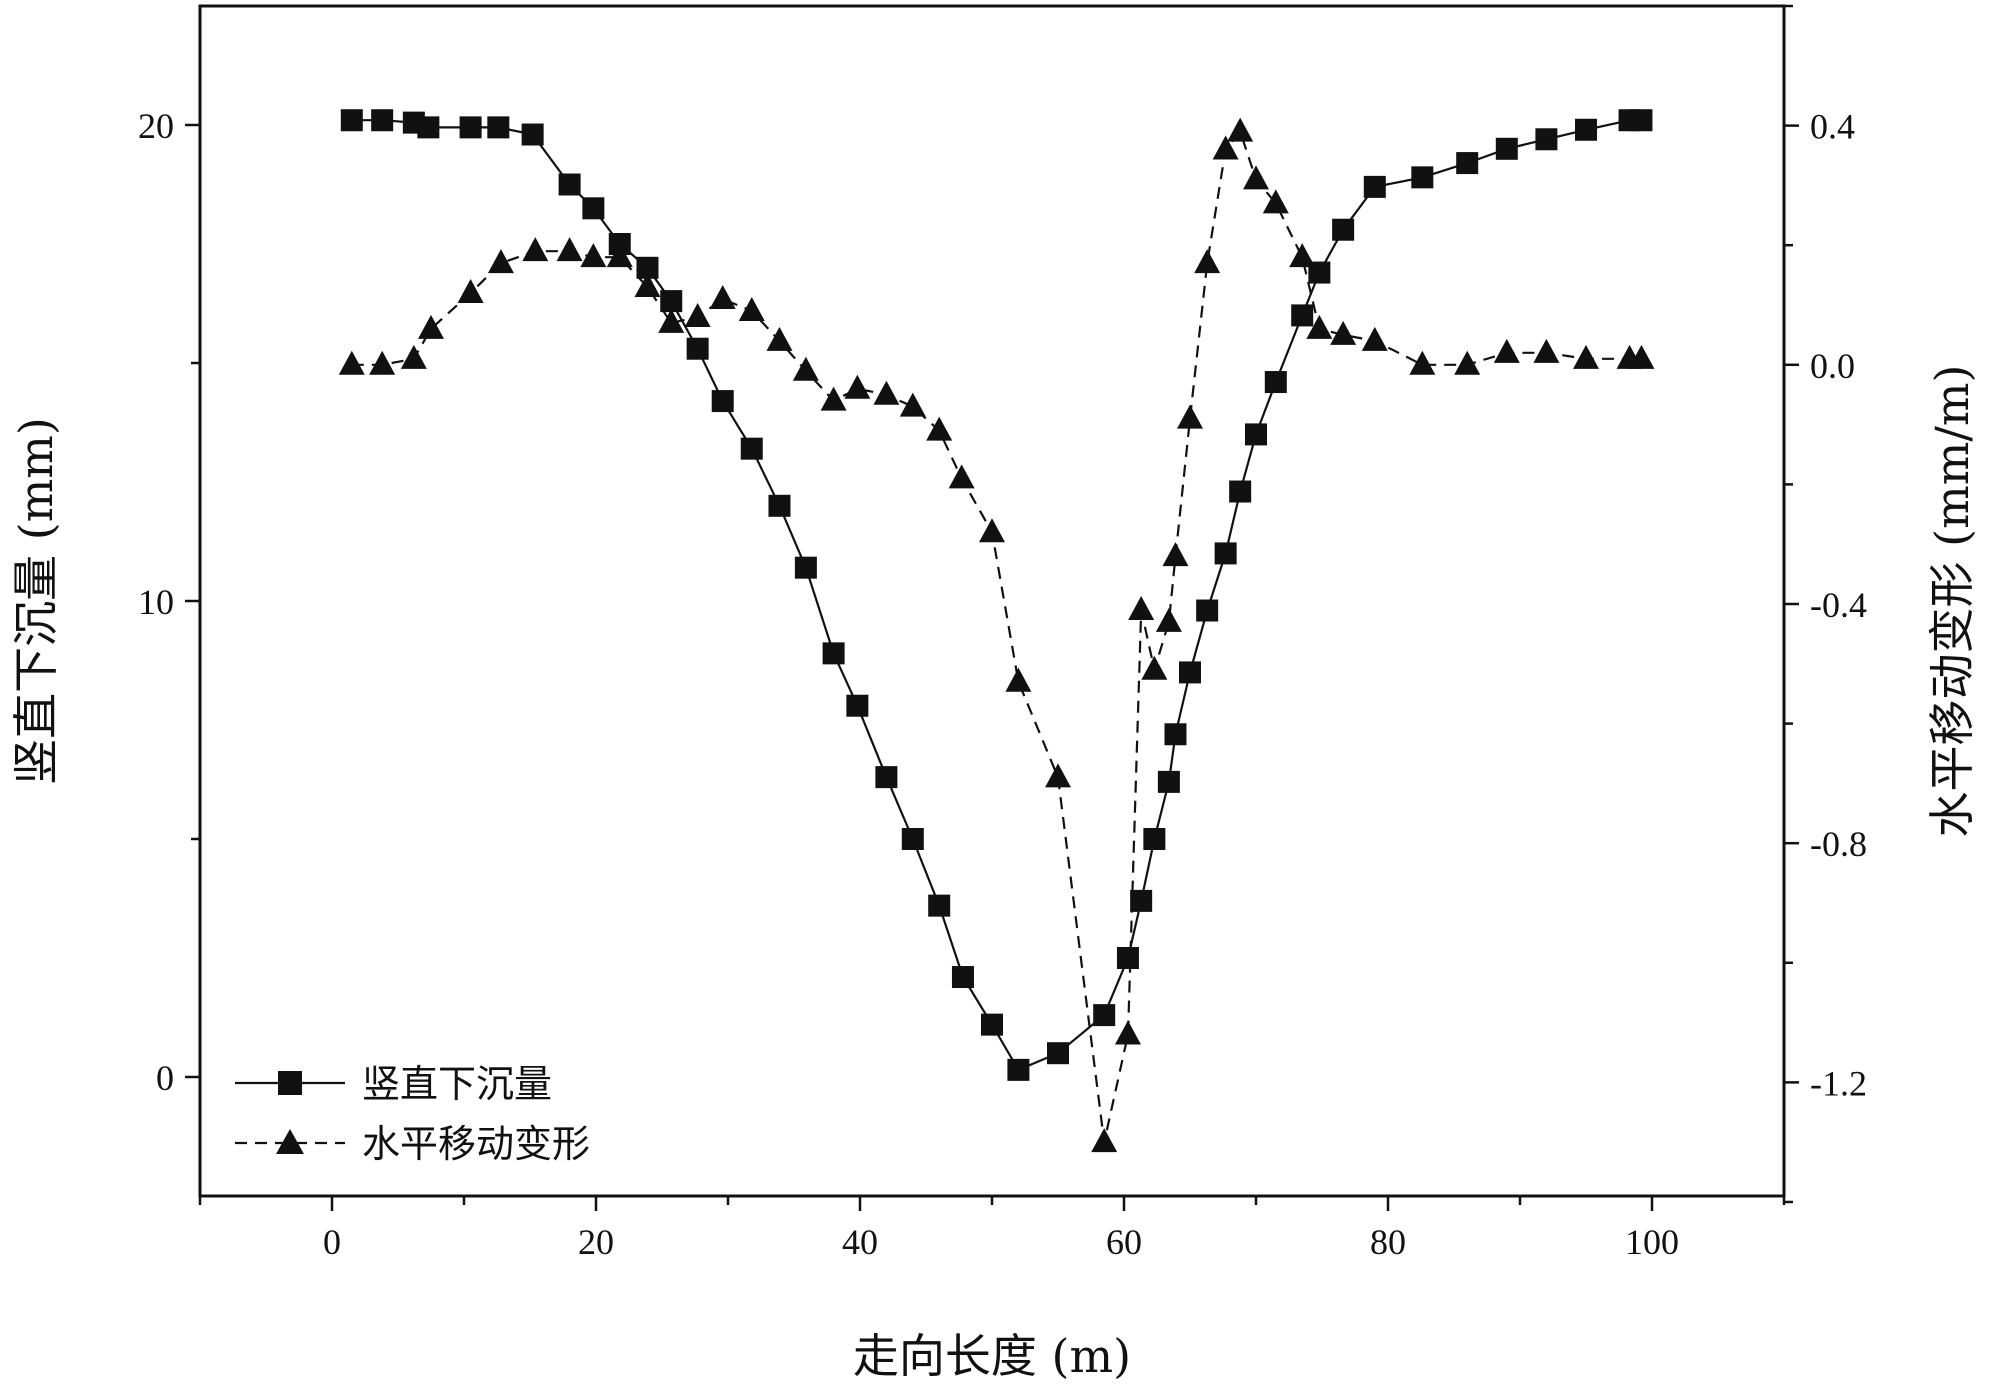  I want to click on y-right-tick-label: 0.0, so click(1832, 366).